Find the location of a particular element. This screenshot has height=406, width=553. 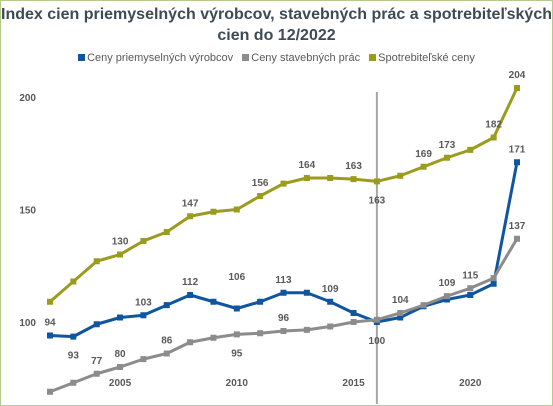

legend-item-construction: Ceny stavebných prác is located at coordinates (301, 58).